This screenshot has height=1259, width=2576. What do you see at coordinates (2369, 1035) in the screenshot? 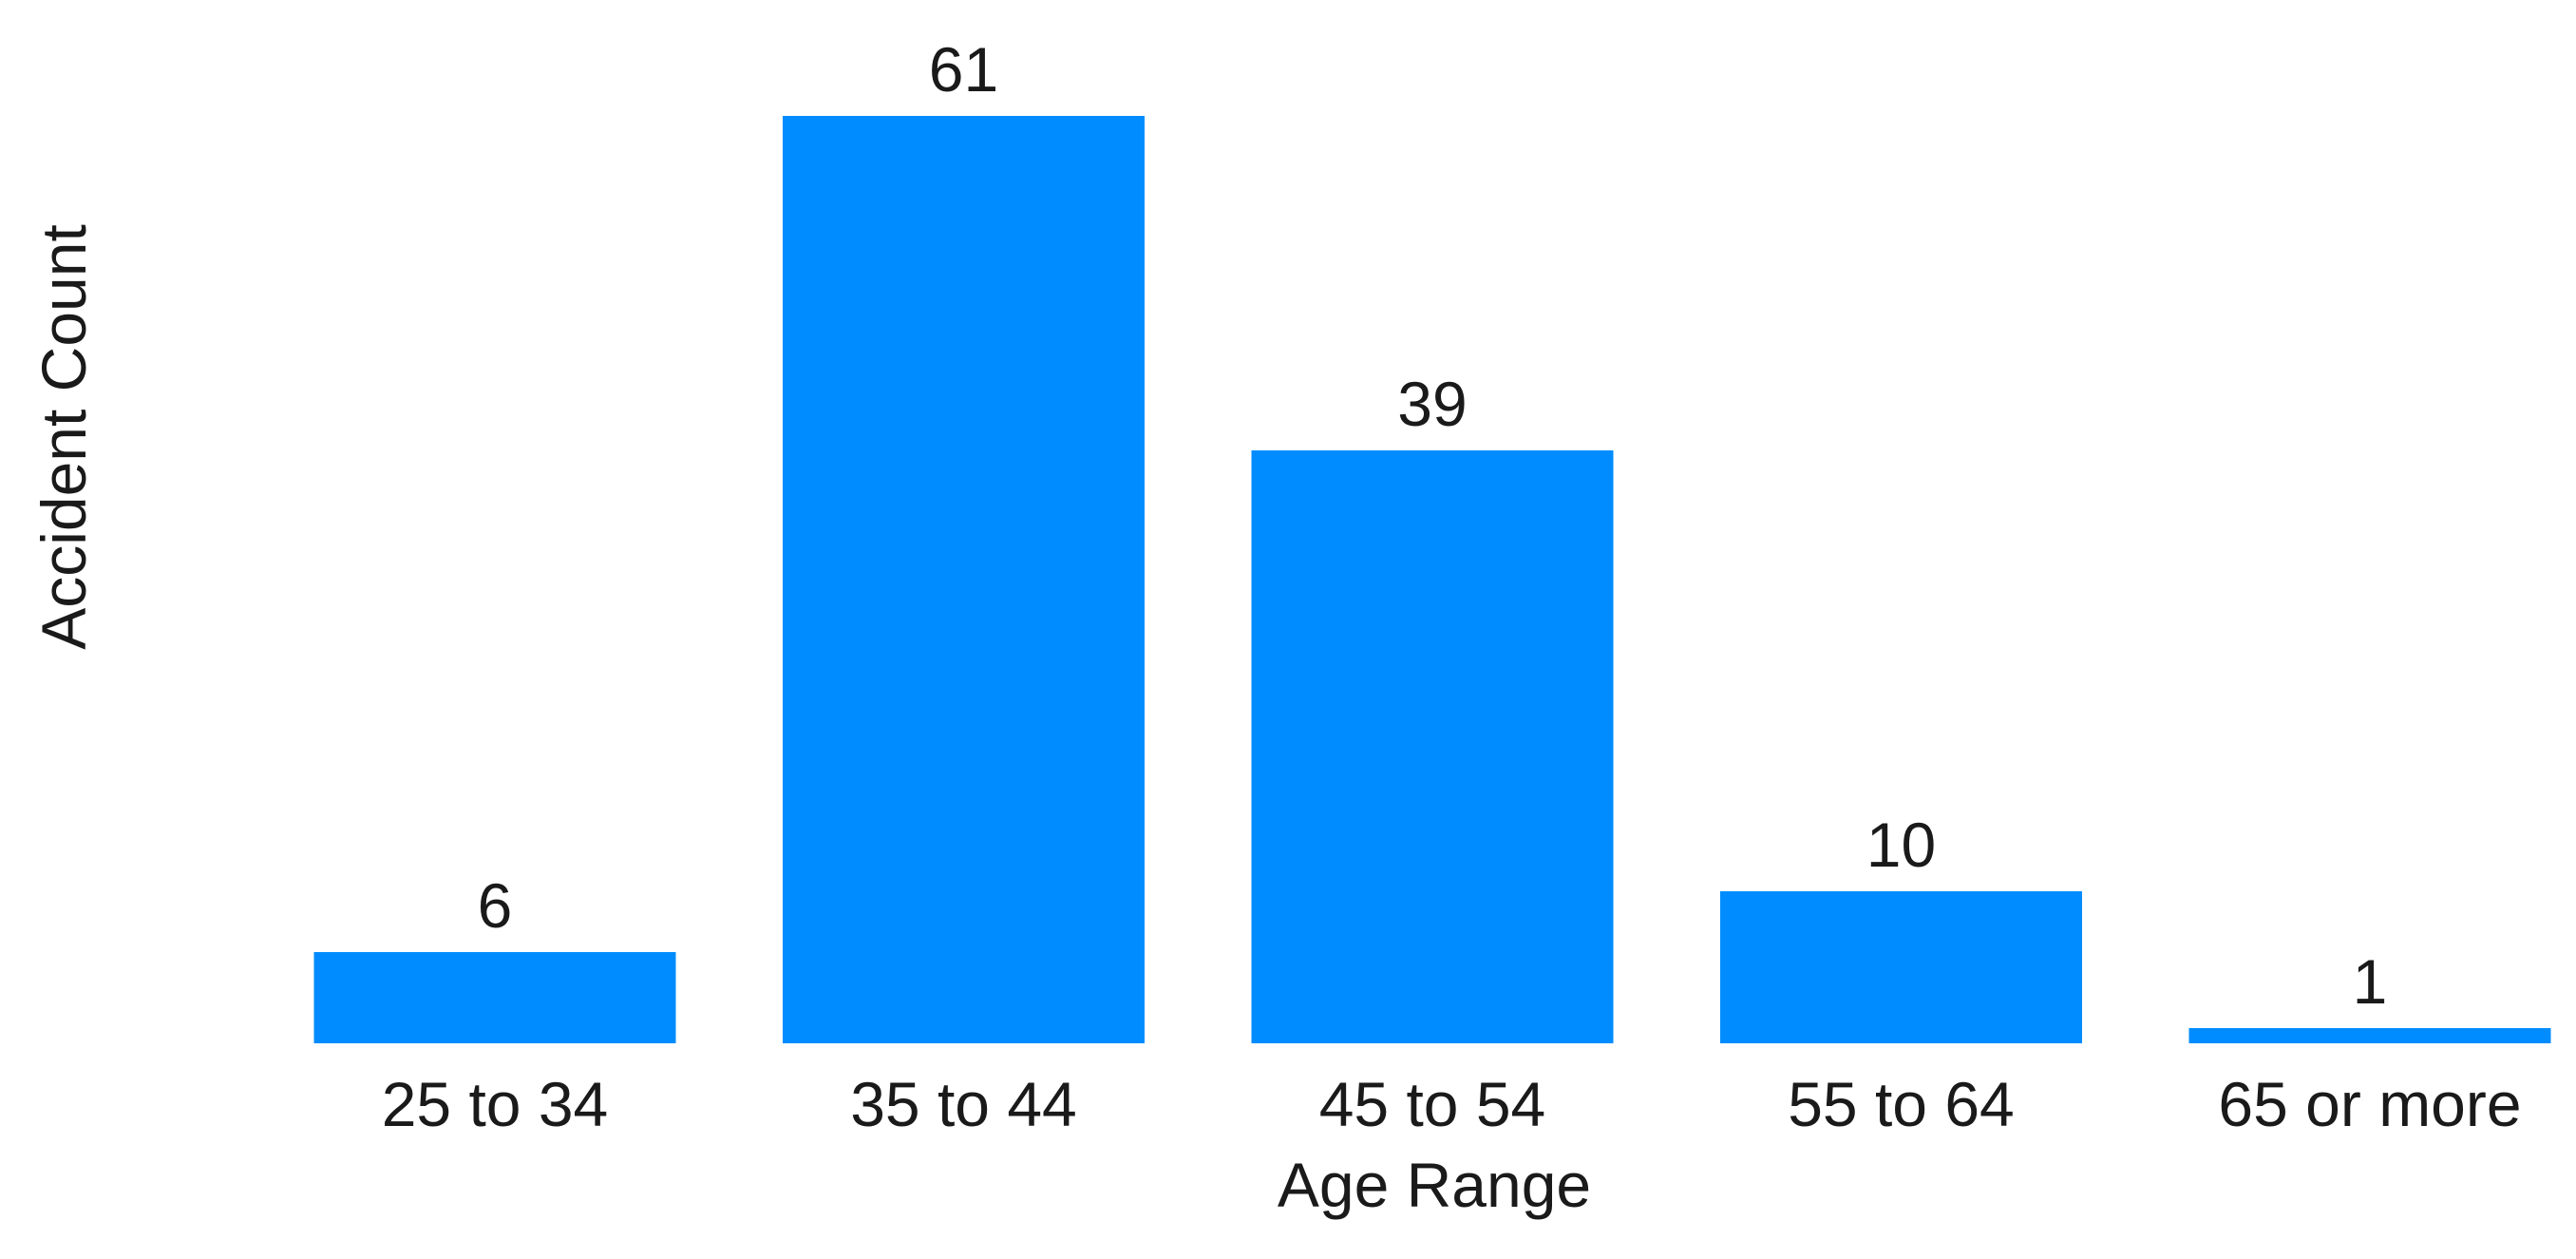
I see `bar-65-or-more` at bounding box center [2369, 1035].